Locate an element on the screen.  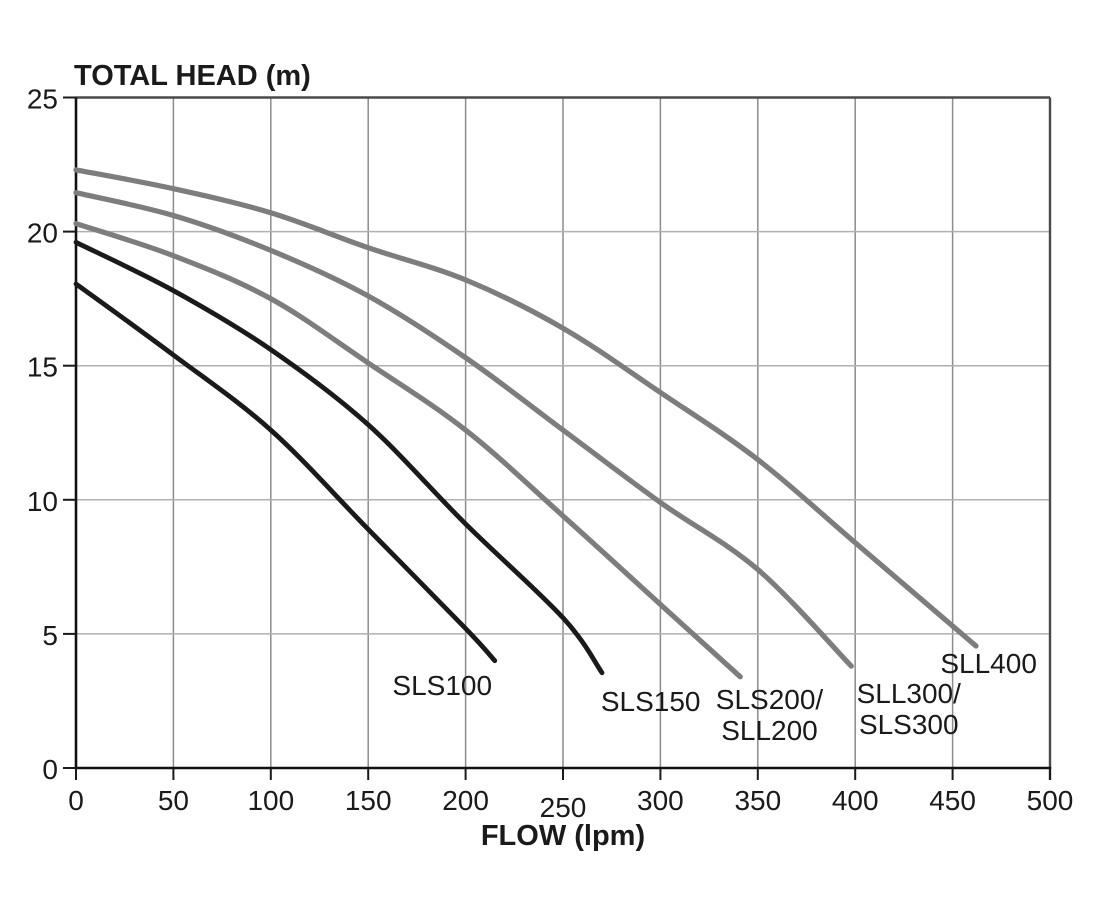
x-tick-label-50: 50 is located at coordinates (173, 800).